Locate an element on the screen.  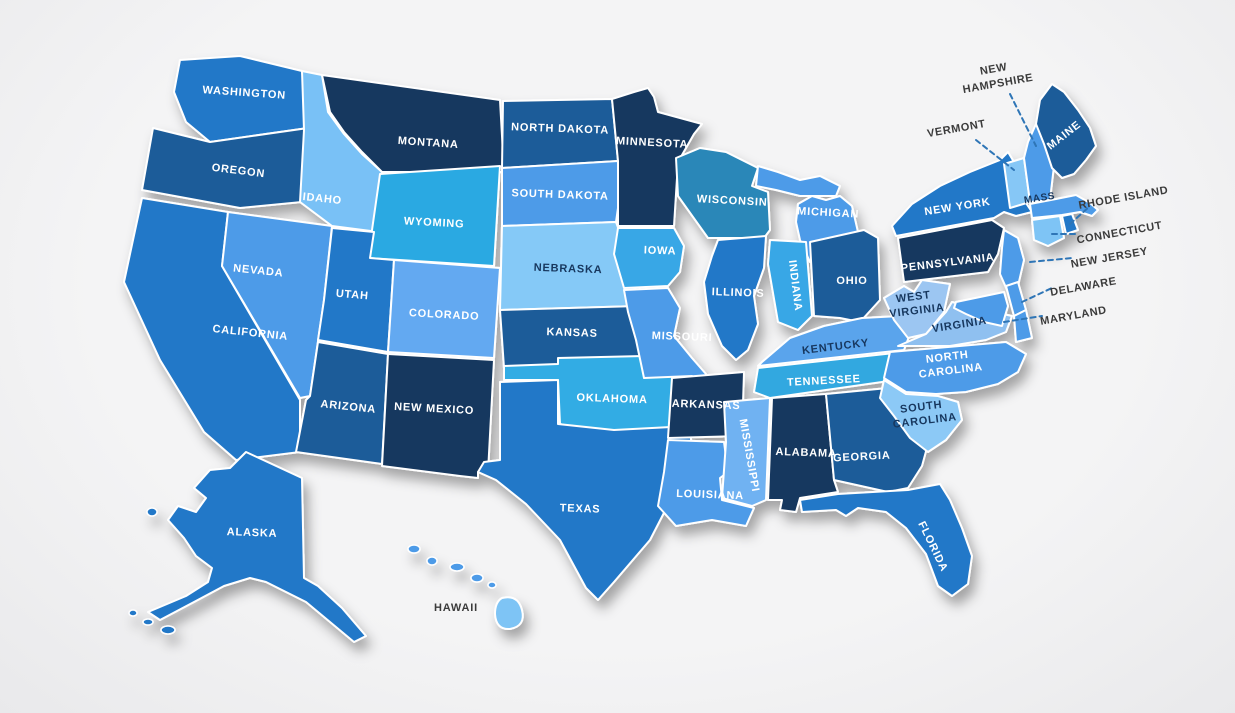
leader-line-vermont is located at coordinates (995, 155).